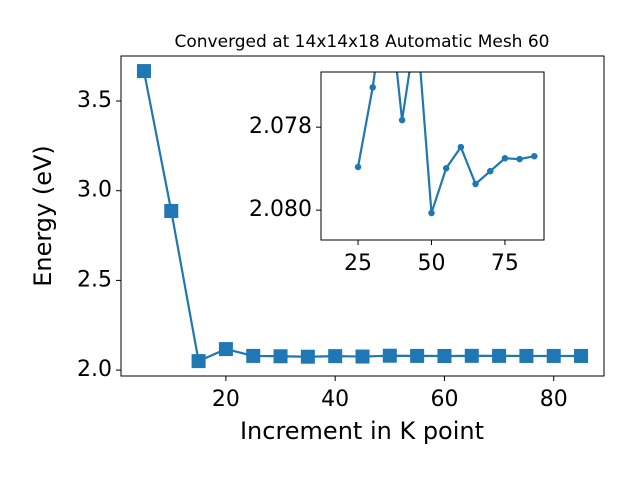 The image size is (640, 484). What do you see at coordinates (554, 399) in the screenshot?
I see `x-tick-label: 80` at bounding box center [554, 399].